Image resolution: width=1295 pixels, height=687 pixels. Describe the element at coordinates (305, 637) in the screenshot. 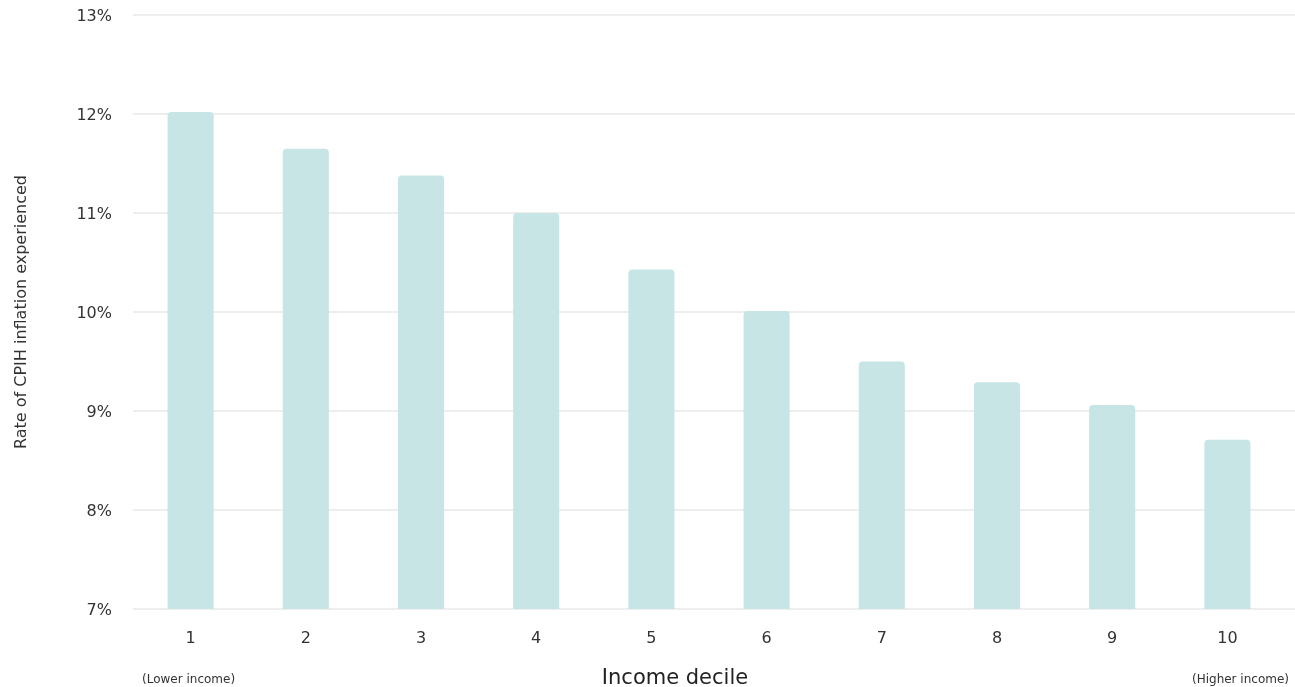

I see `x-tick-label: 2` at that location.